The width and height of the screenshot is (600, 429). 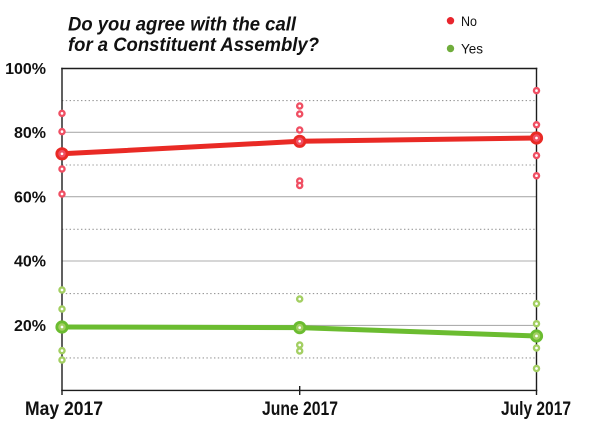 I want to click on svg-text: 60%, so click(x=30, y=197).